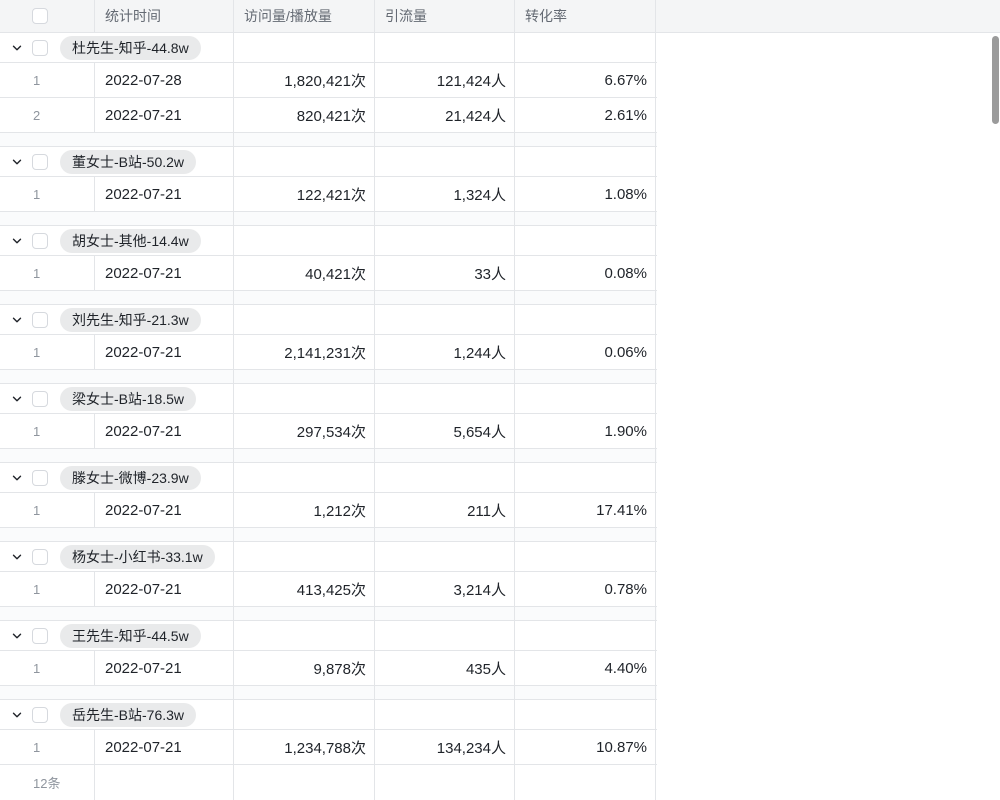 This screenshot has width=1000, height=800. Describe the element at coordinates (47, 115) in the screenshot. I see `row-index: 2` at that location.